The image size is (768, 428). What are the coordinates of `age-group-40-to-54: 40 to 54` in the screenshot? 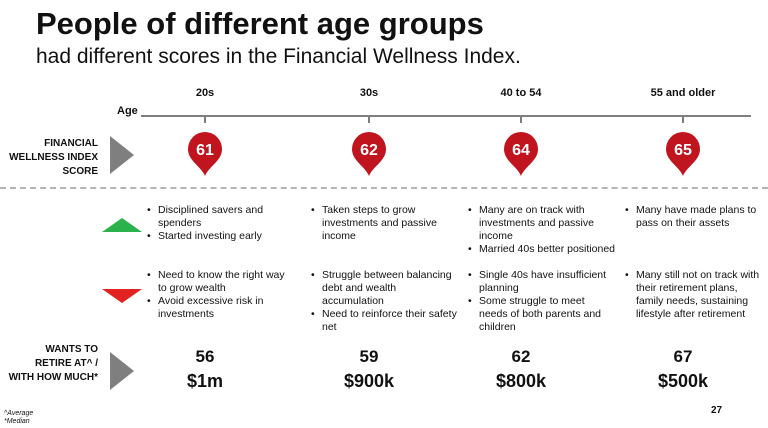 It's located at (521, 93).